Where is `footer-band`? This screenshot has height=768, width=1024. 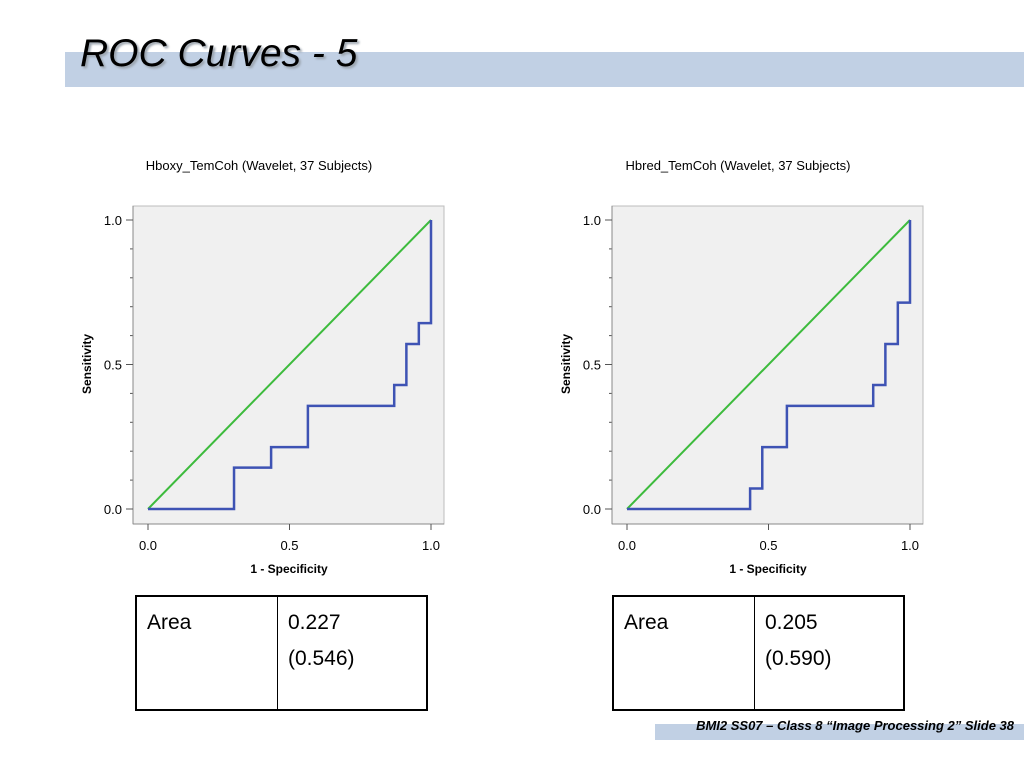 footer-band is located at coordinates (839, 732).